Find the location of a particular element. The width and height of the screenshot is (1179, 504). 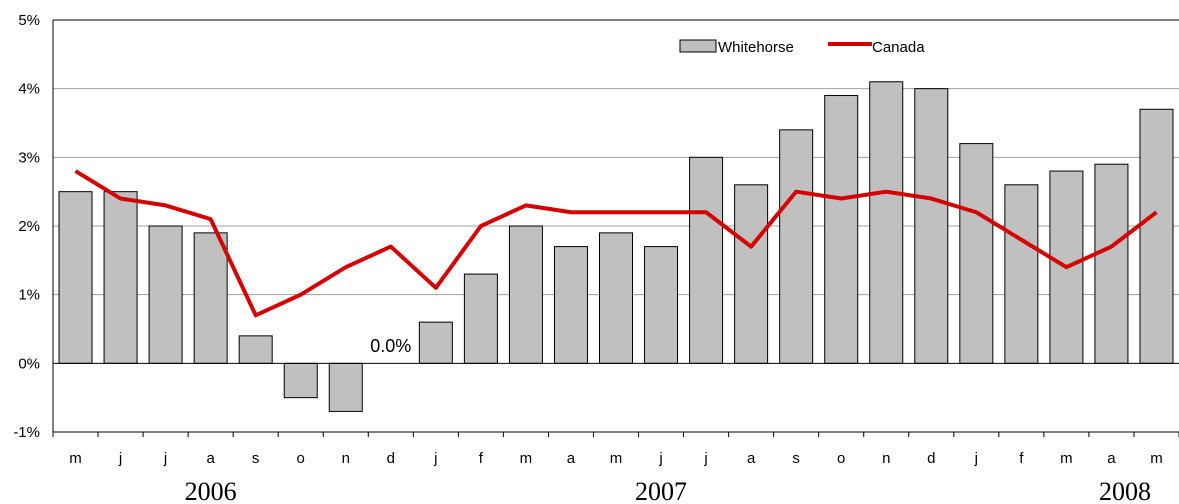

y-tick-labels: -1% 0% 1% 2% 3% 4% 5% is located at coordinates (26, 226).